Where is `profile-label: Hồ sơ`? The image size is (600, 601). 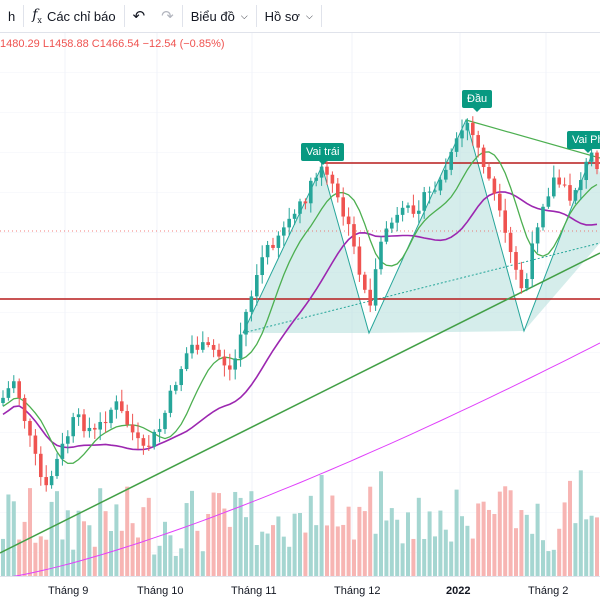 profile-label: Hồ sơ is located at coordinates (282, 16).